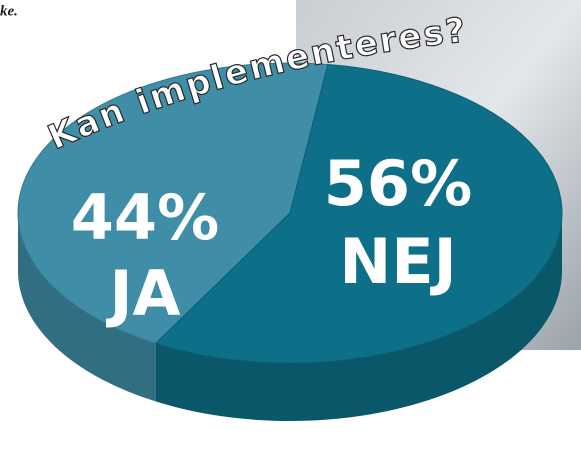  I want to click on value-label: 44%, so click(145, 217).